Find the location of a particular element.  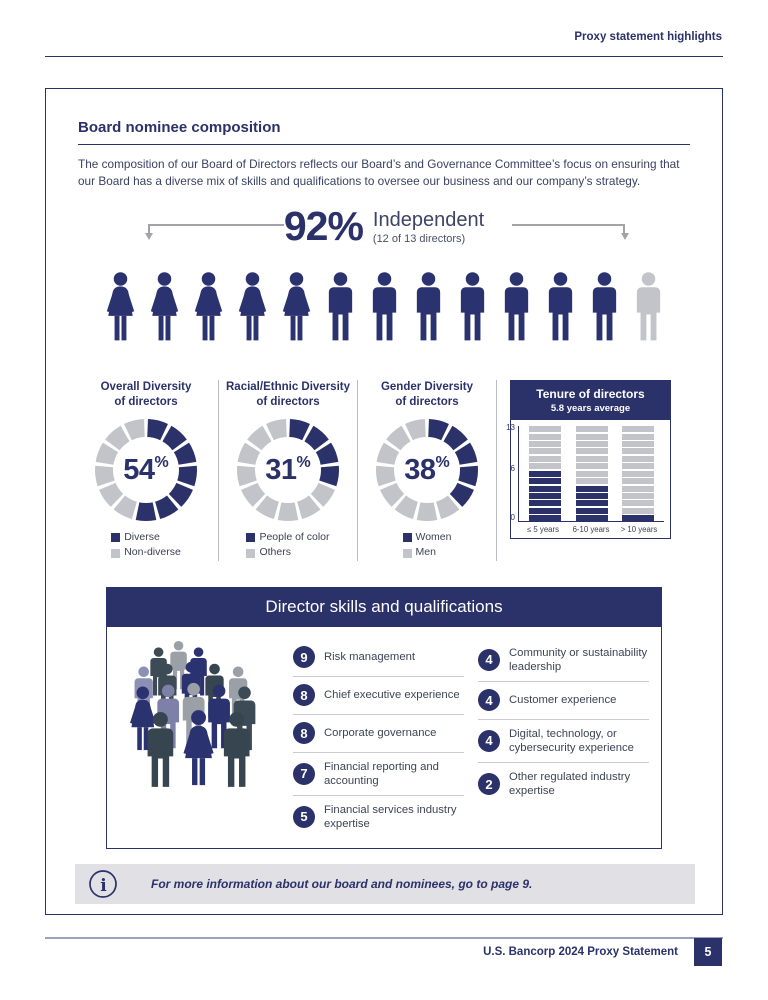

footer-divider is located at coordinates (384, 938).